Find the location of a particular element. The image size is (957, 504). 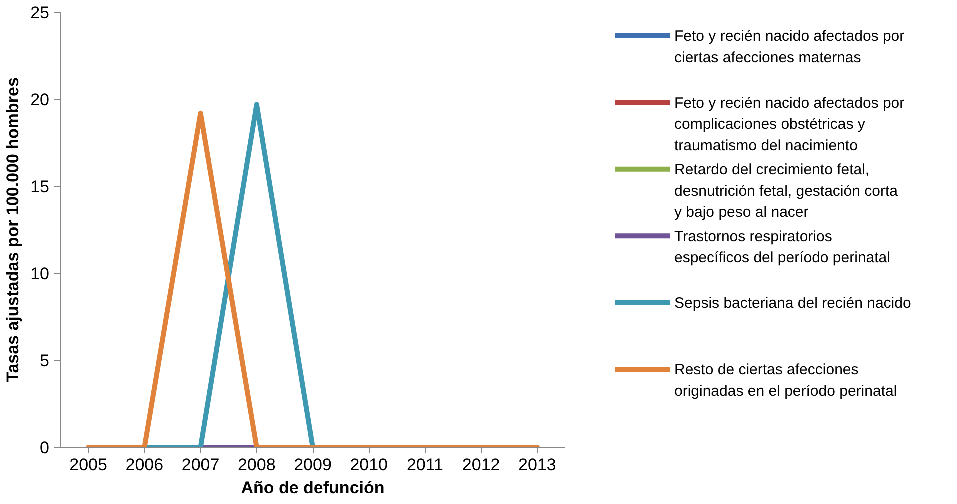

y-tick-label: 15 is located at coordinates (40, 187).